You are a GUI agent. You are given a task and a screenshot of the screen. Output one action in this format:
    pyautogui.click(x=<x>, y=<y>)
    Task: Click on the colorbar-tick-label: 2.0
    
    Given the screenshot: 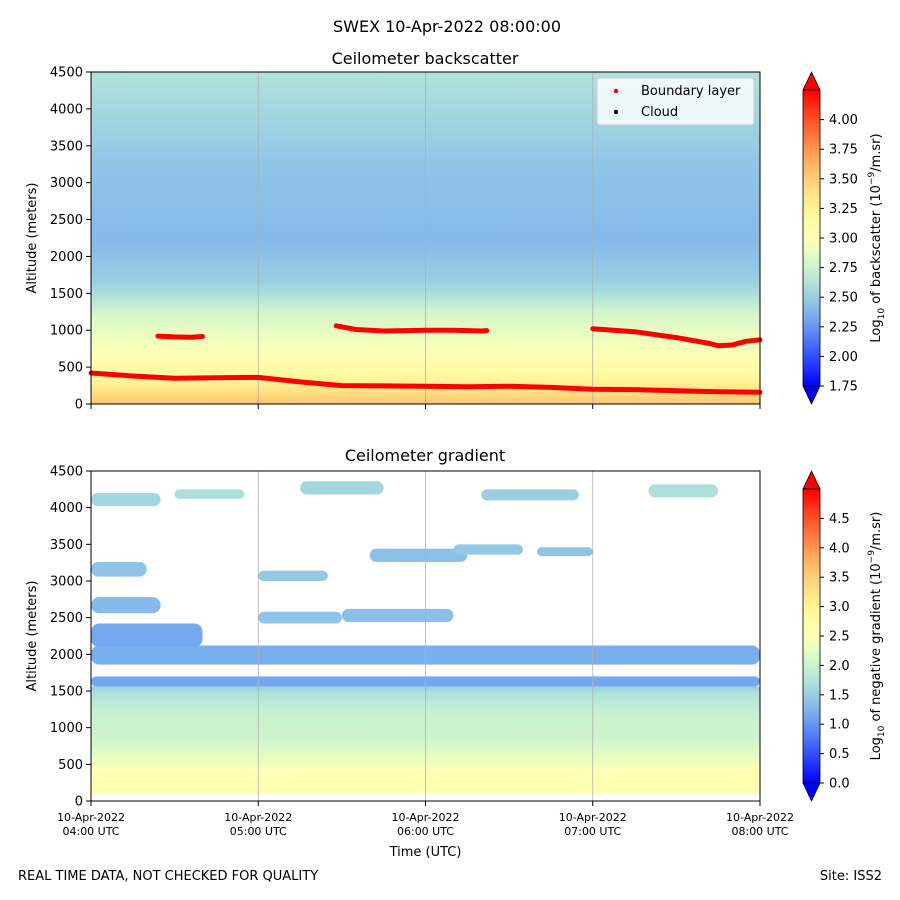 What is the action you would take?
    pyautogui.click(x=839, y=666)
    